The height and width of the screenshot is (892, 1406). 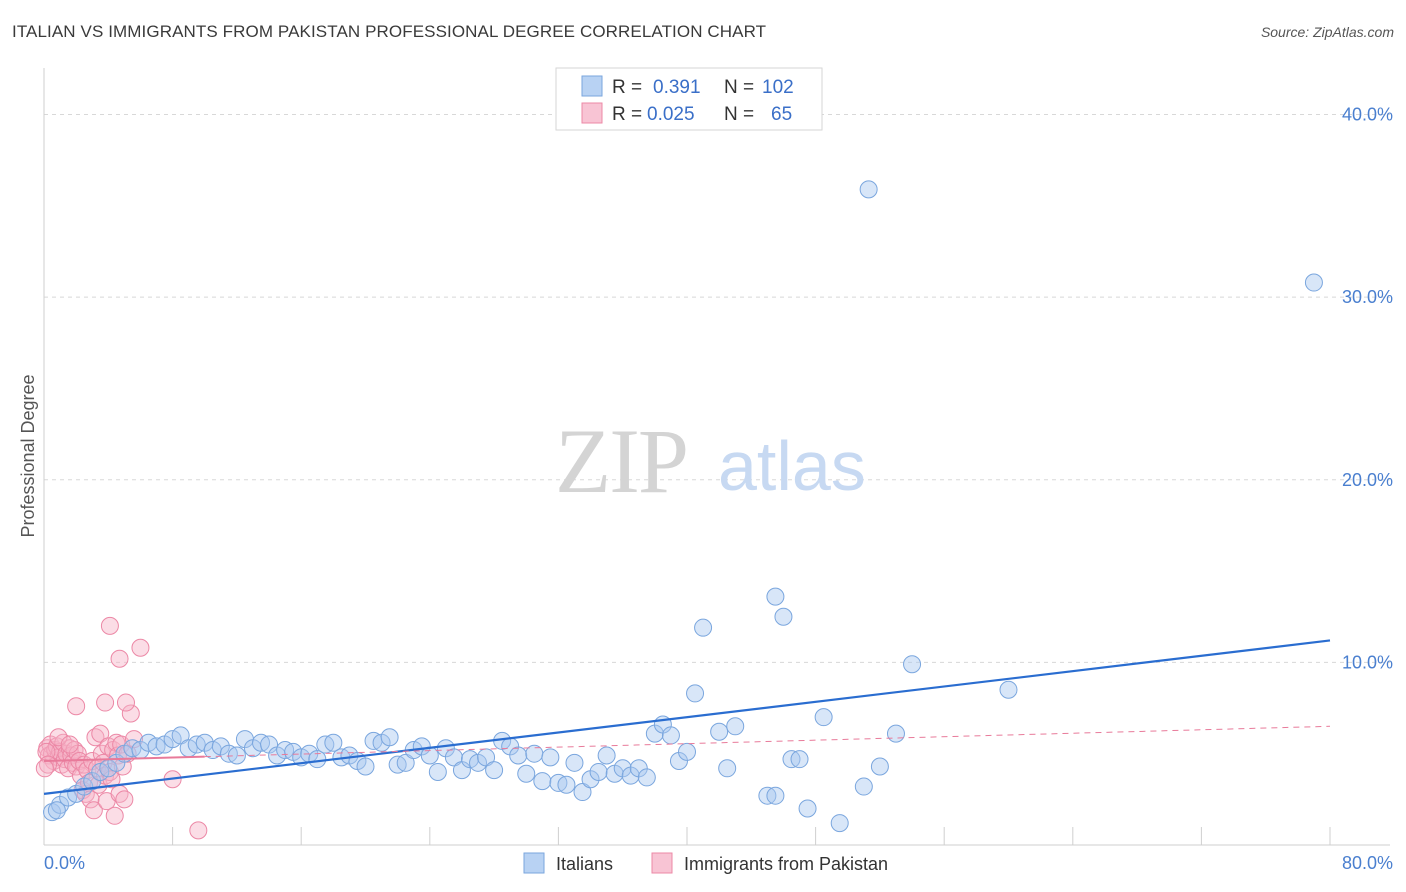 I want to click on legend-r-value-1: 0.391, so click(x=677, y=87).